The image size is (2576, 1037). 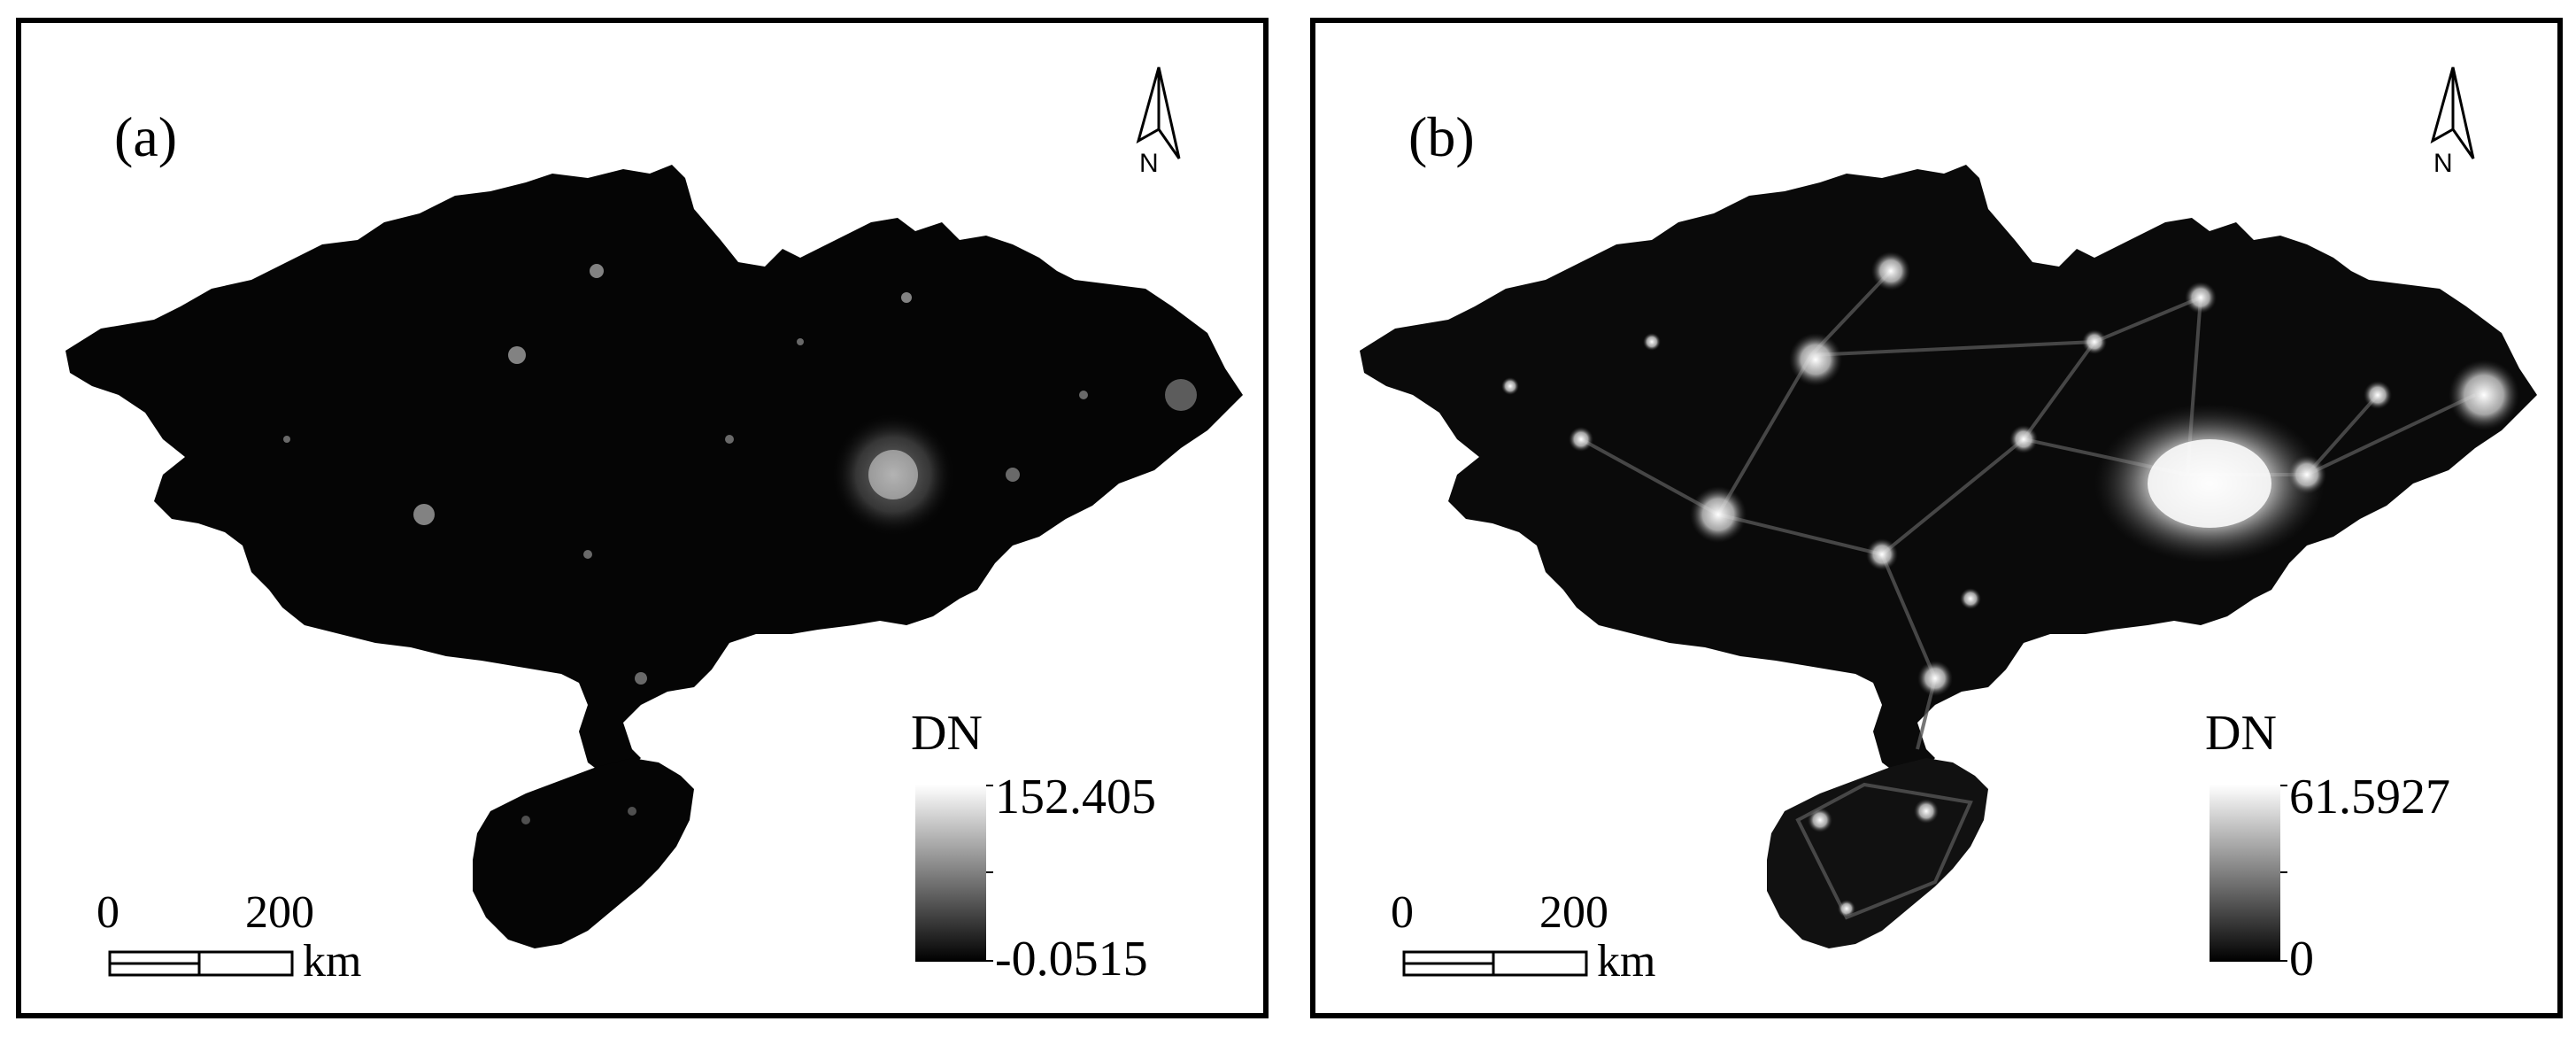 I want to click on legend-min-label: 0, so click(x=2301, y=960).